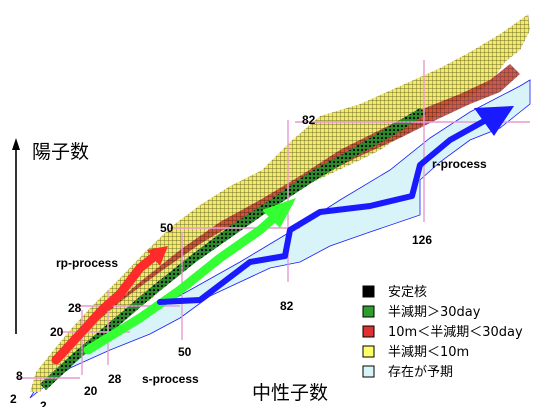 The image size is (537, 407). I want to click on proton-magic-20: 20, so click(57, 332).